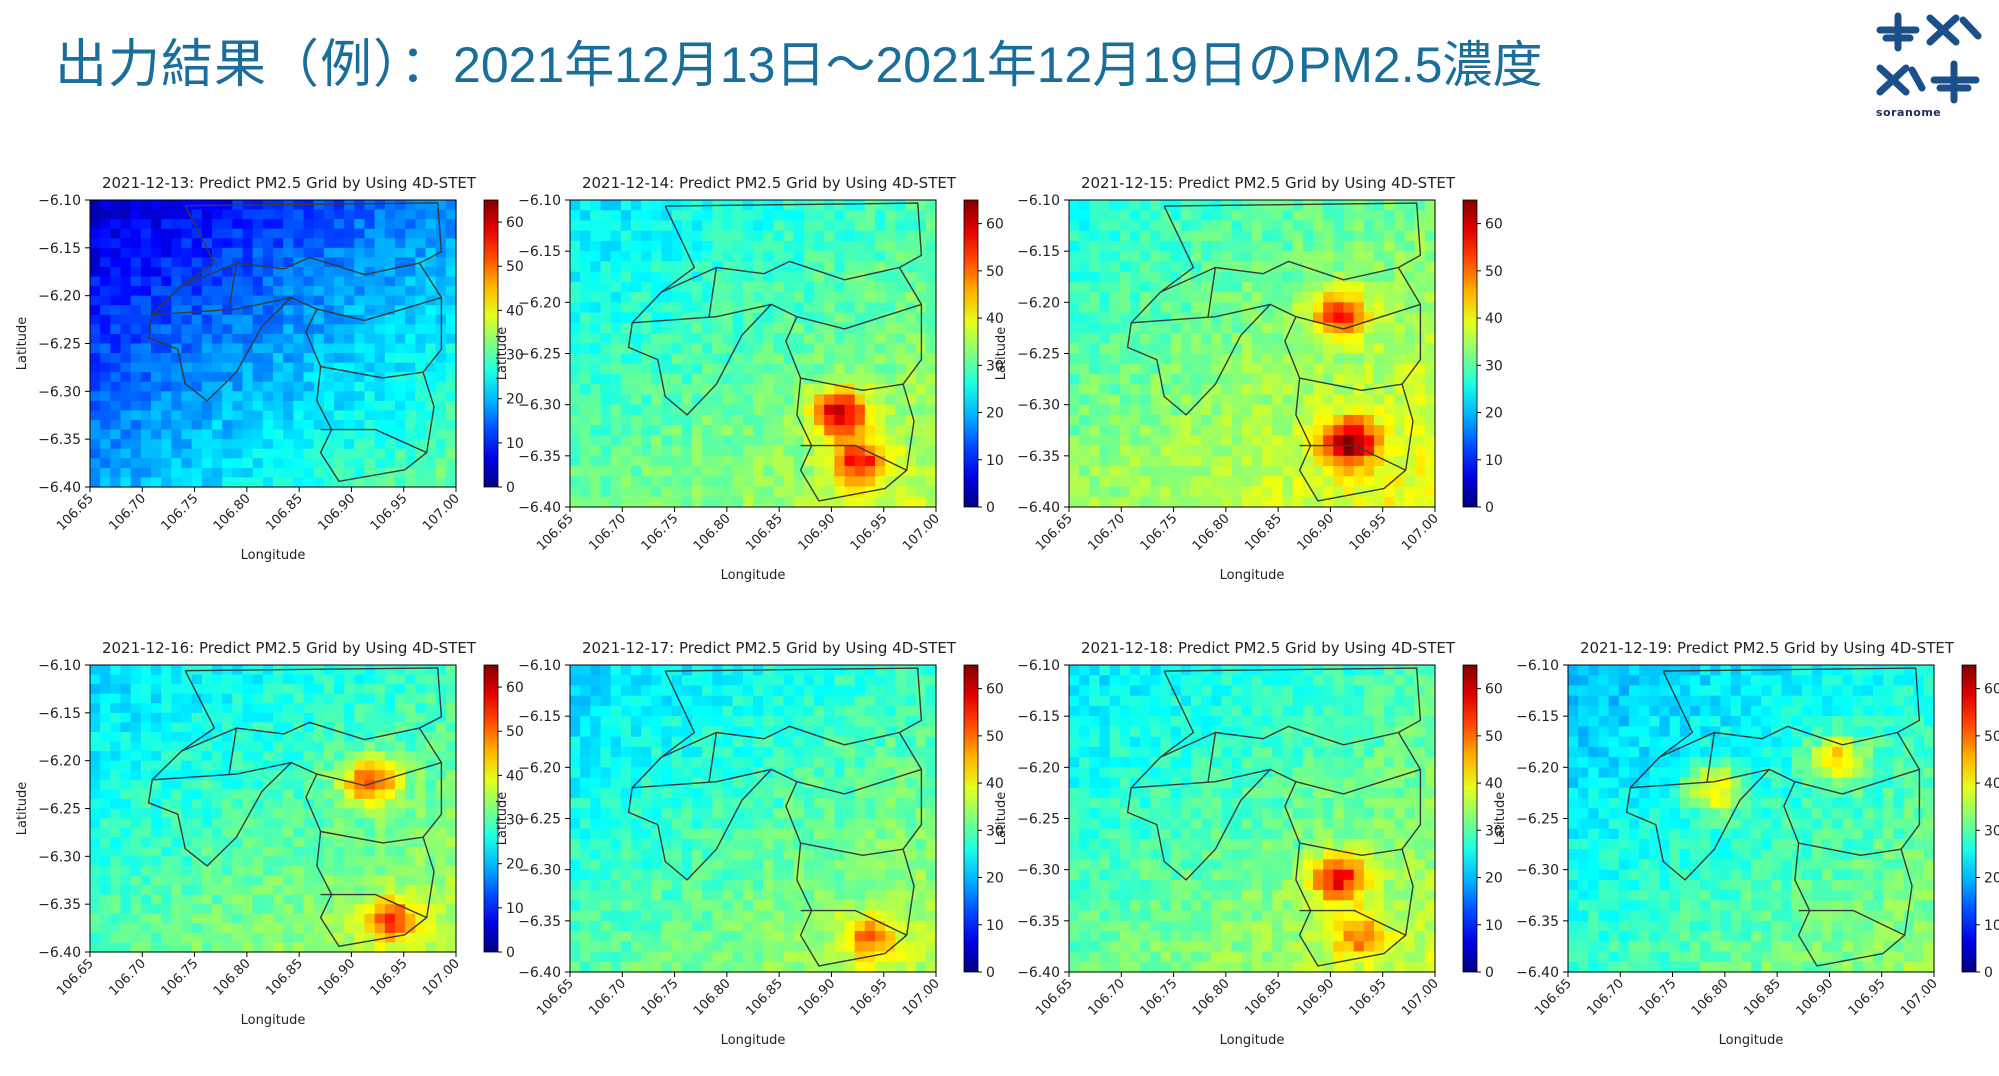  I want to click on x-tick-label: 106.90, so click(1315, 532).